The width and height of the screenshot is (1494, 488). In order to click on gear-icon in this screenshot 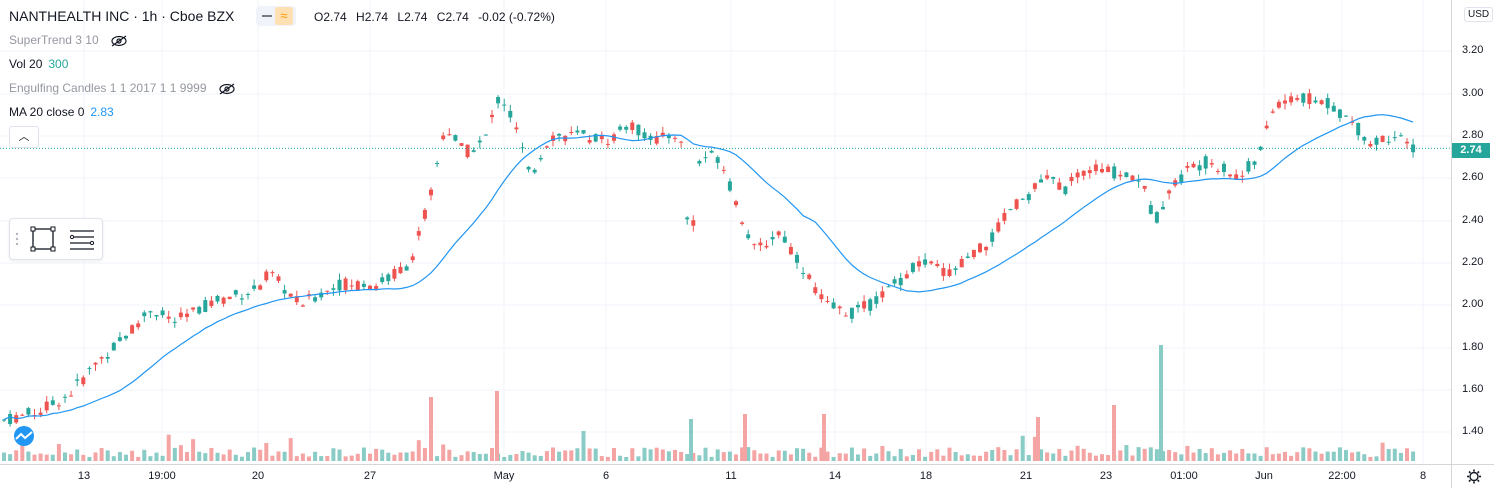, I will do `click(1473, 476)`.